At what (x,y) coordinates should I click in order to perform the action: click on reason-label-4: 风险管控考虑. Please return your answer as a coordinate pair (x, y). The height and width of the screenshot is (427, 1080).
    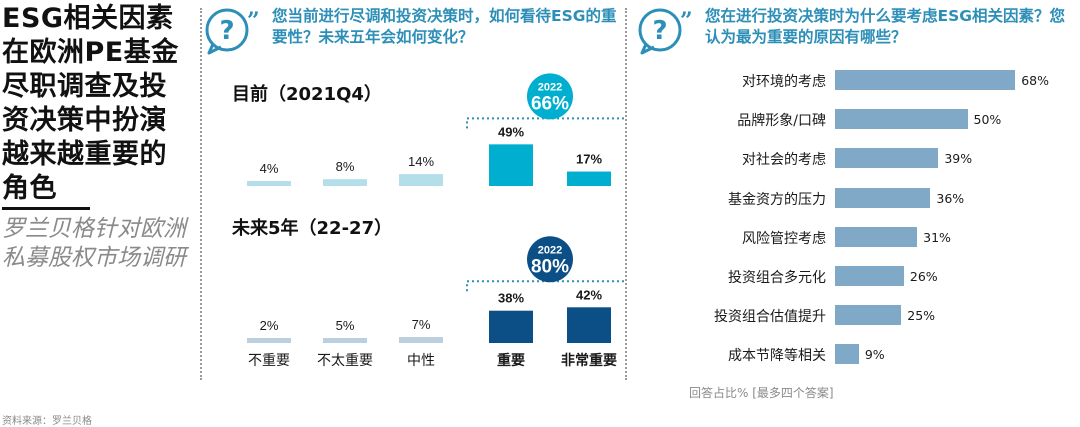
    Looking at the image, I should click on (784, 238).